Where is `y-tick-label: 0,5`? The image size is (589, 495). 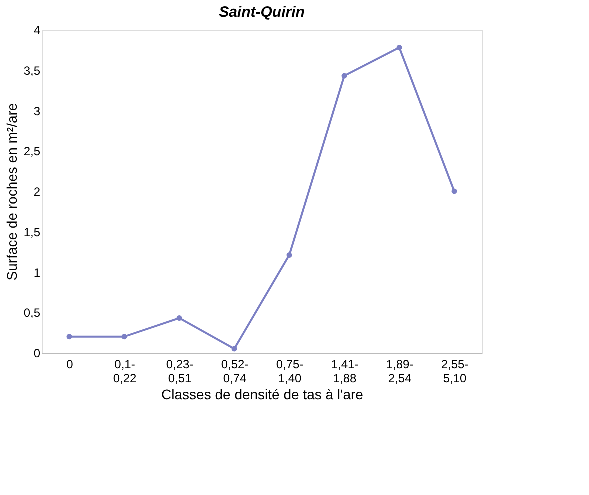
y-tick-label: 0,5 is located at coordinates (32, 313).